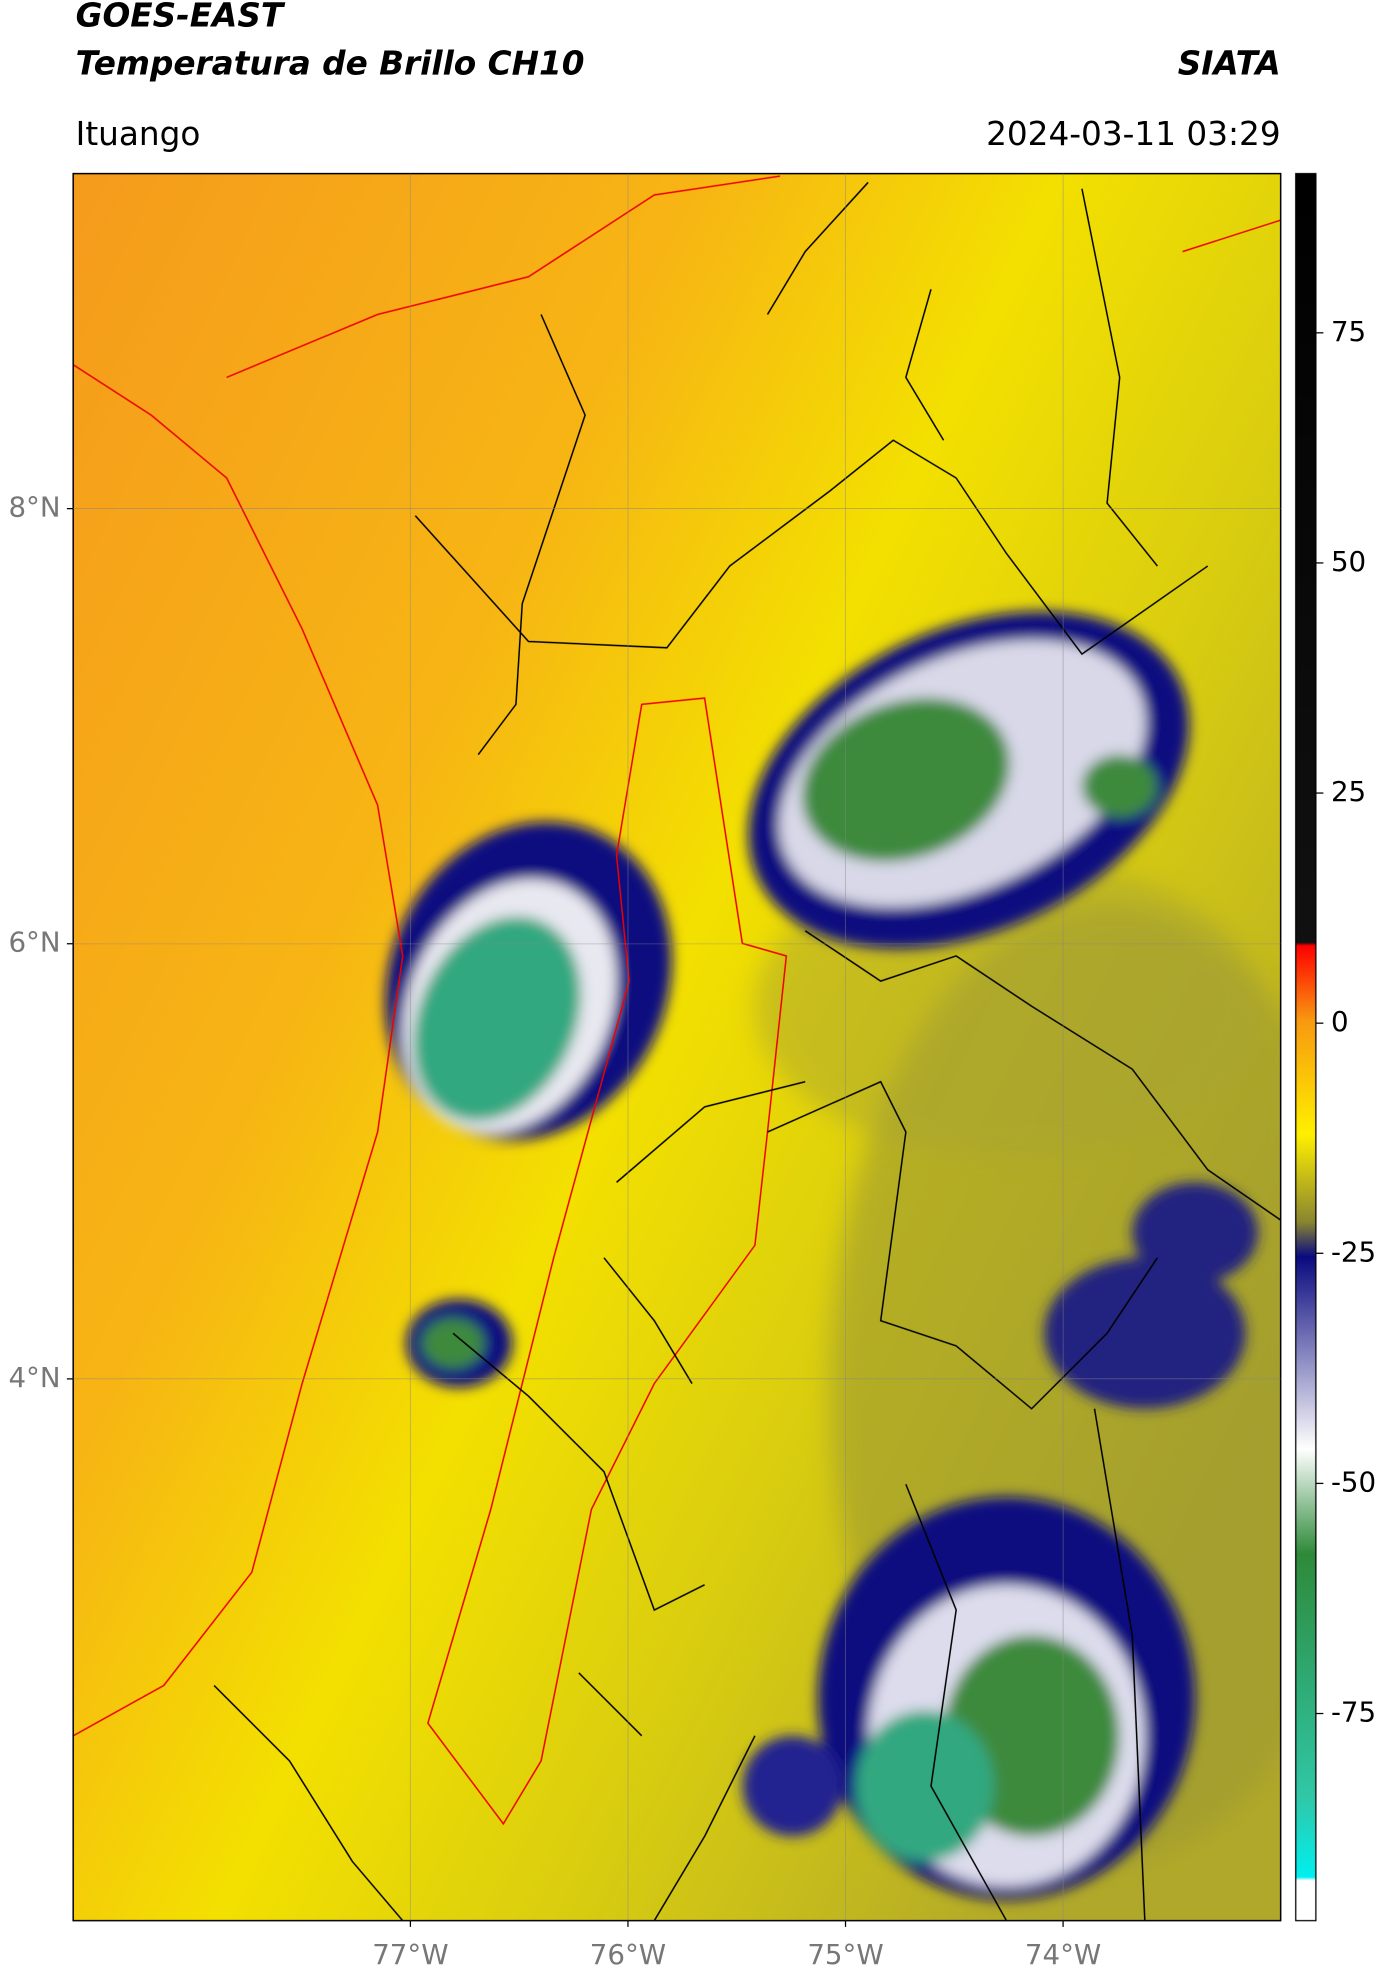 The height and width of the screenshot is (1985, 1384). What do you see at coordinates (845, 1954) in the screenshot?
I see `x-tick-label: 75°W` at bounding box center [845, 1954].